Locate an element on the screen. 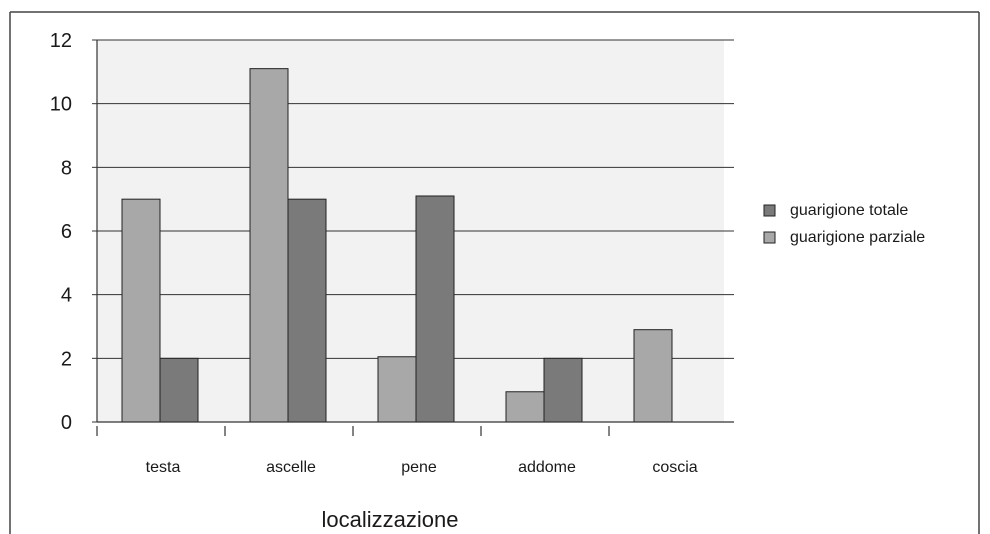 This screenshot has width=990, height=534. legend-label: guarigione totale is located at coordinates (849, 210).